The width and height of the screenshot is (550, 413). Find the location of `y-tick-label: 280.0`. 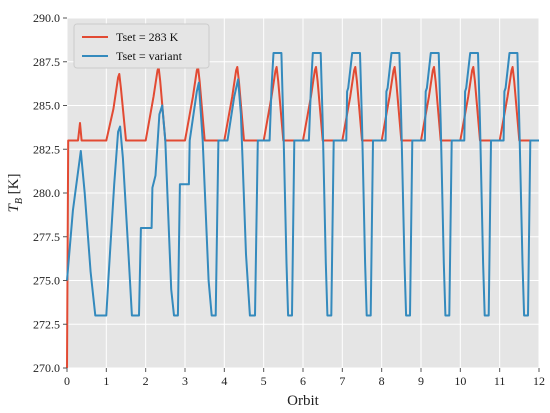

y-tick-label: 280.0 is located at coordinates (46, 193).